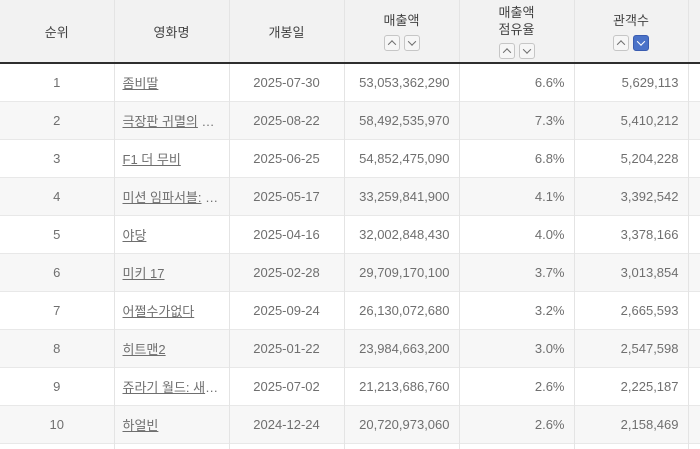  What do you see at coordinates (57, 347) in the screenshot?
I see `rank-cell: 8` at bounding box center [57, 347].